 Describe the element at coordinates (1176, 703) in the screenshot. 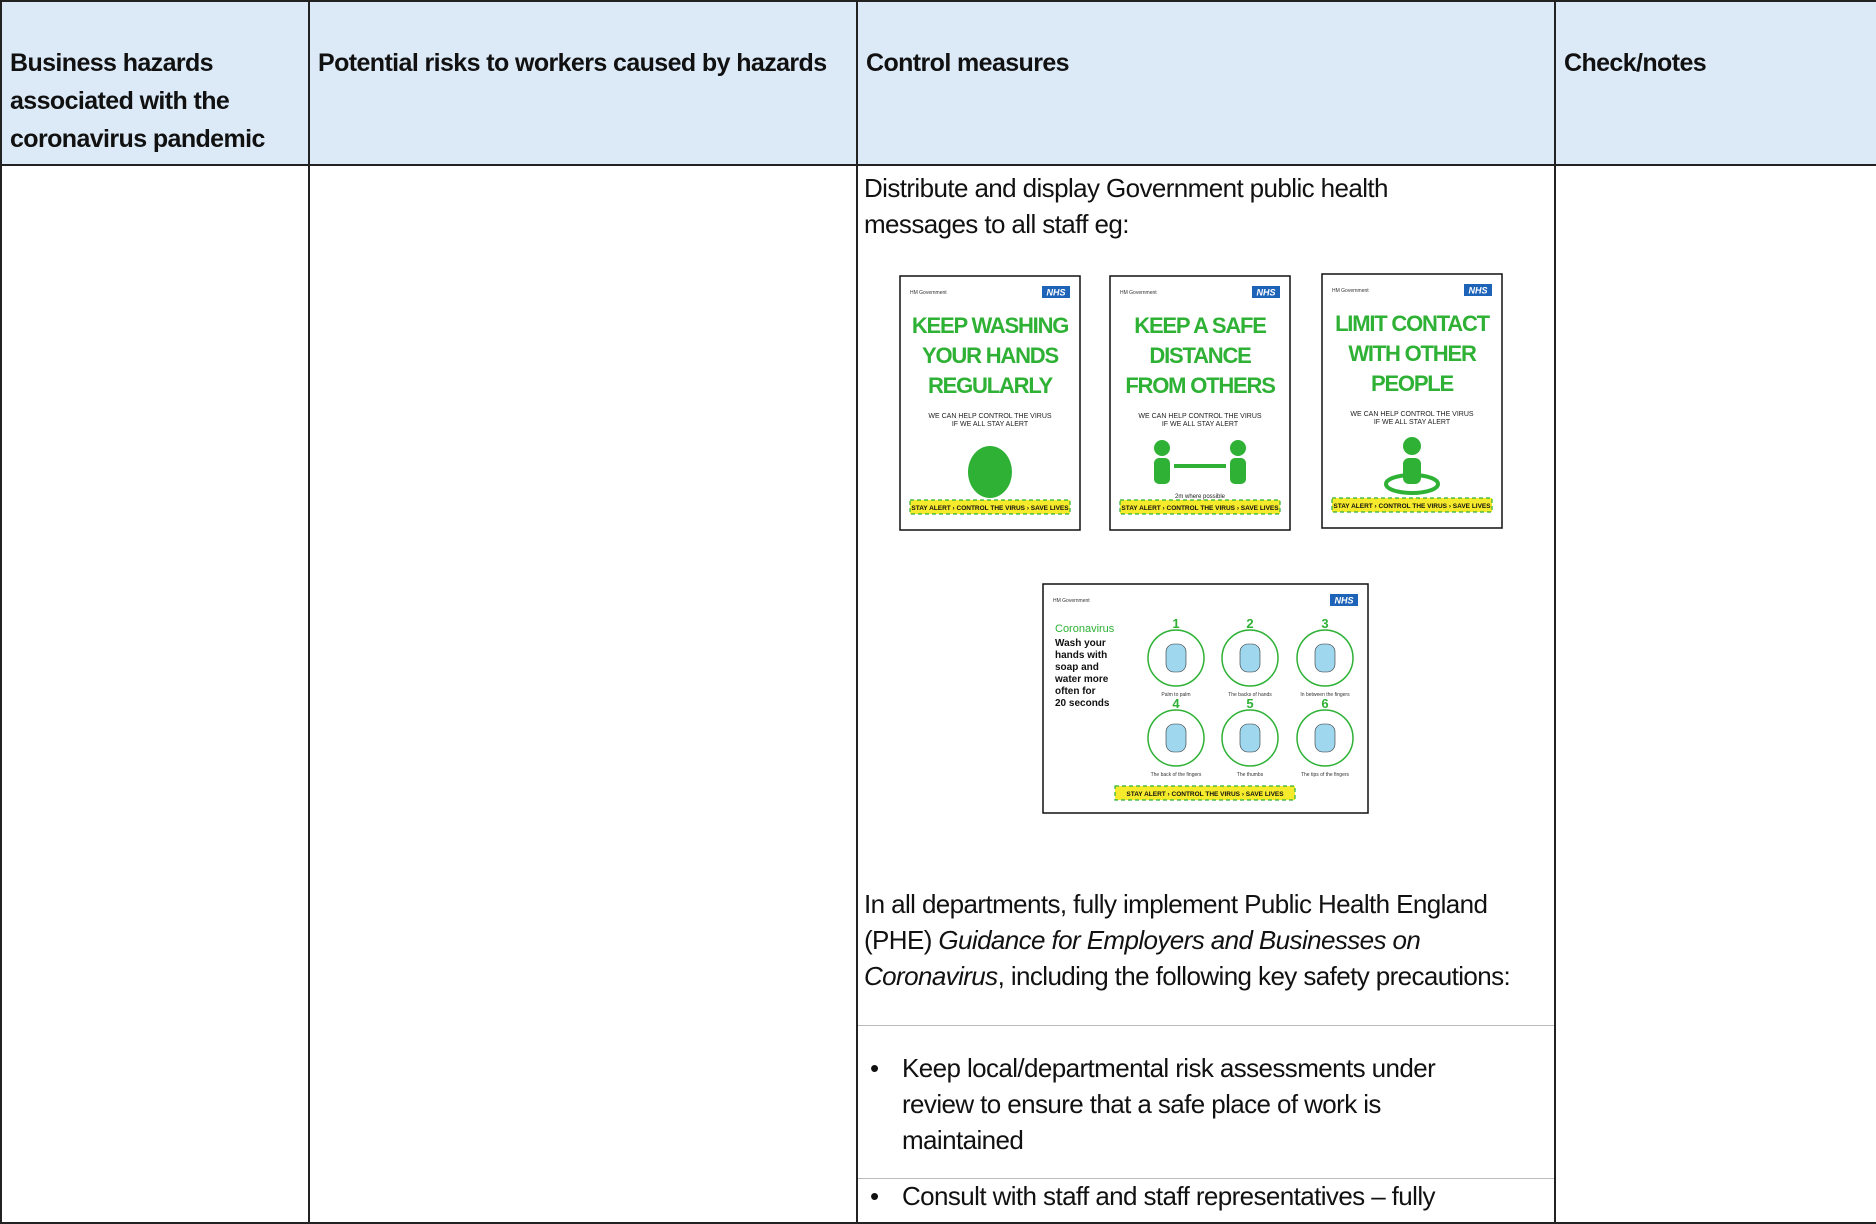

I see `step-number: 4` at that location.